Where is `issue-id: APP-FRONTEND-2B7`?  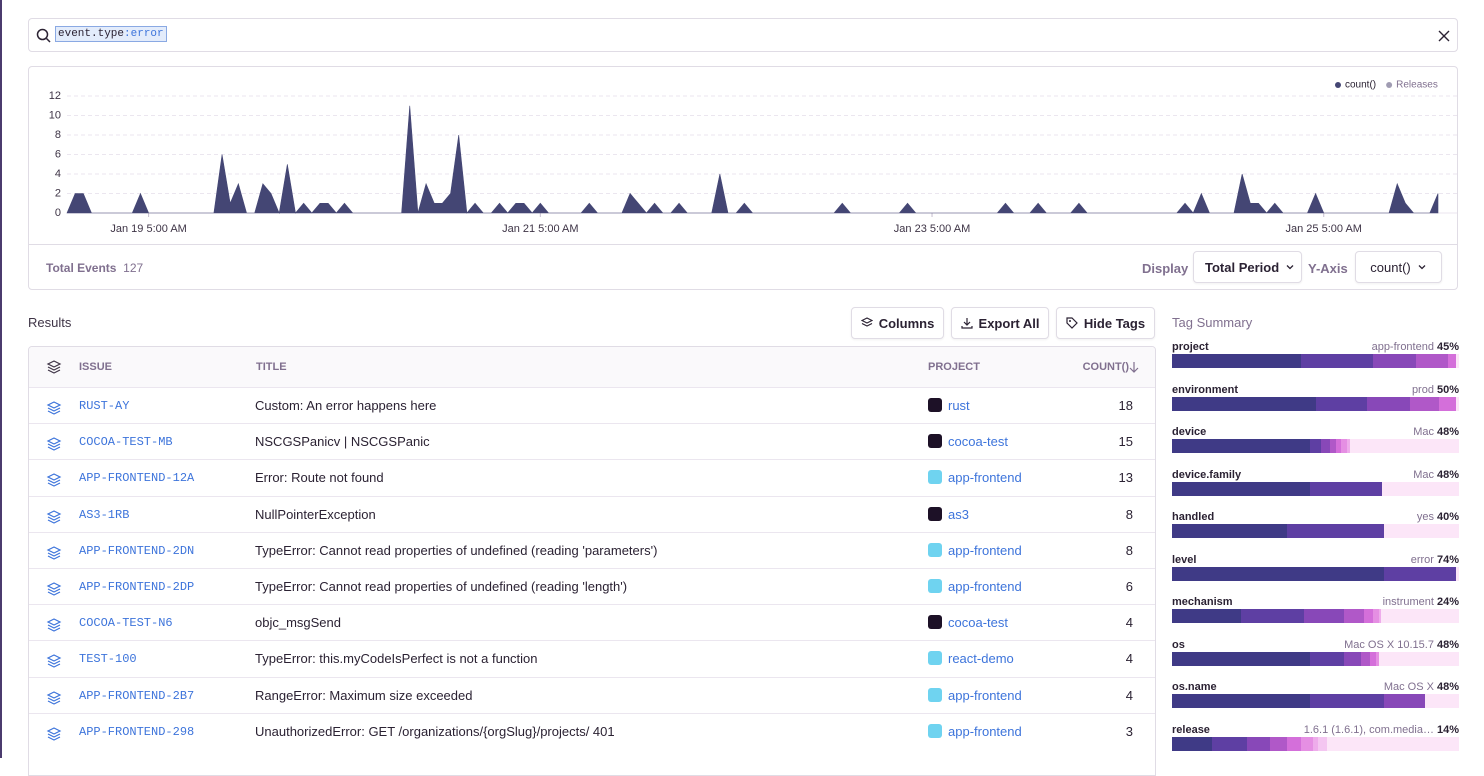
issue-id: APP-FRONTEND-2B7 is located at coordinates (136, 696).